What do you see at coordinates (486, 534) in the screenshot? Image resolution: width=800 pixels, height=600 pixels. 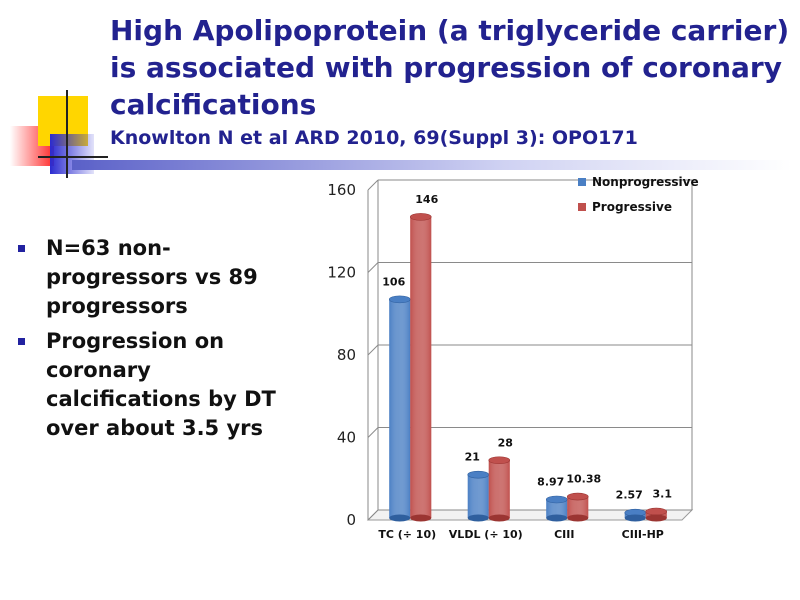 I see `x-tick-label: VLDL (÷ 10)` at bounding box center [486, 534].